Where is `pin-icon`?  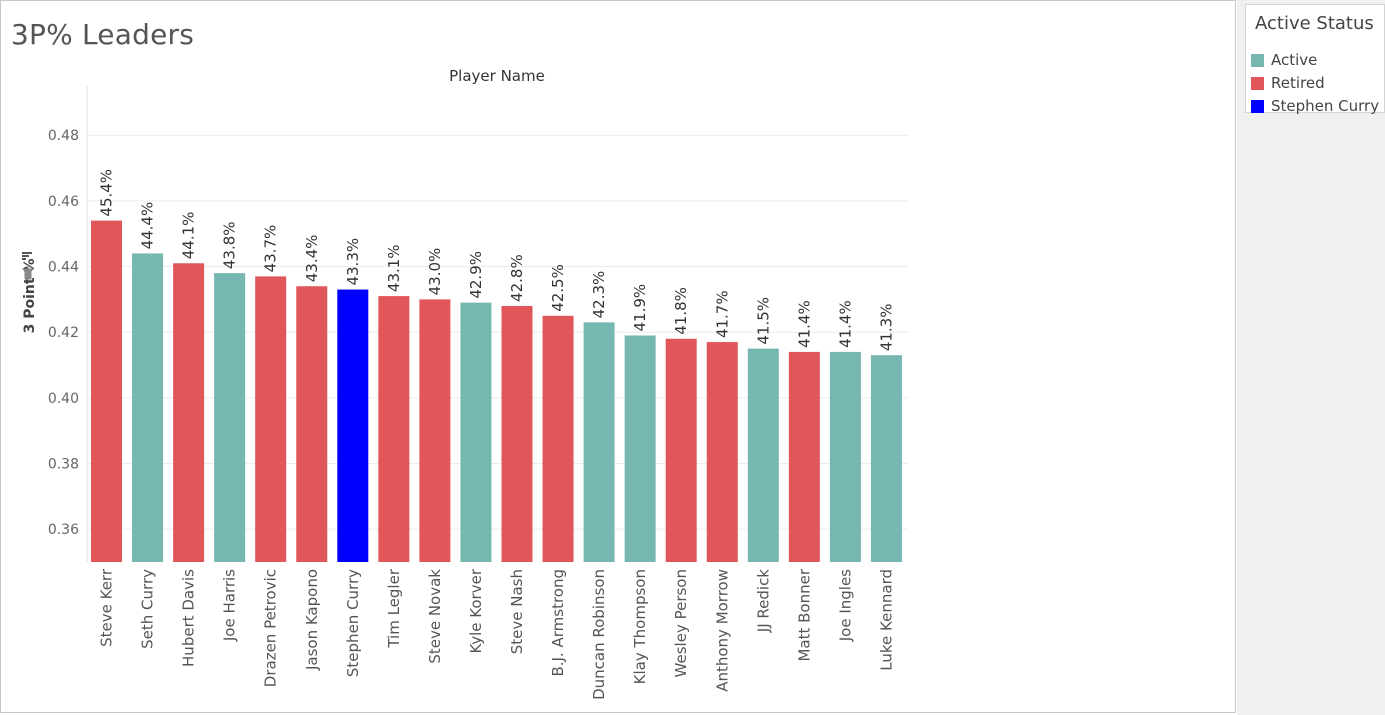 pin-icon is located at coordinates (28, 272).